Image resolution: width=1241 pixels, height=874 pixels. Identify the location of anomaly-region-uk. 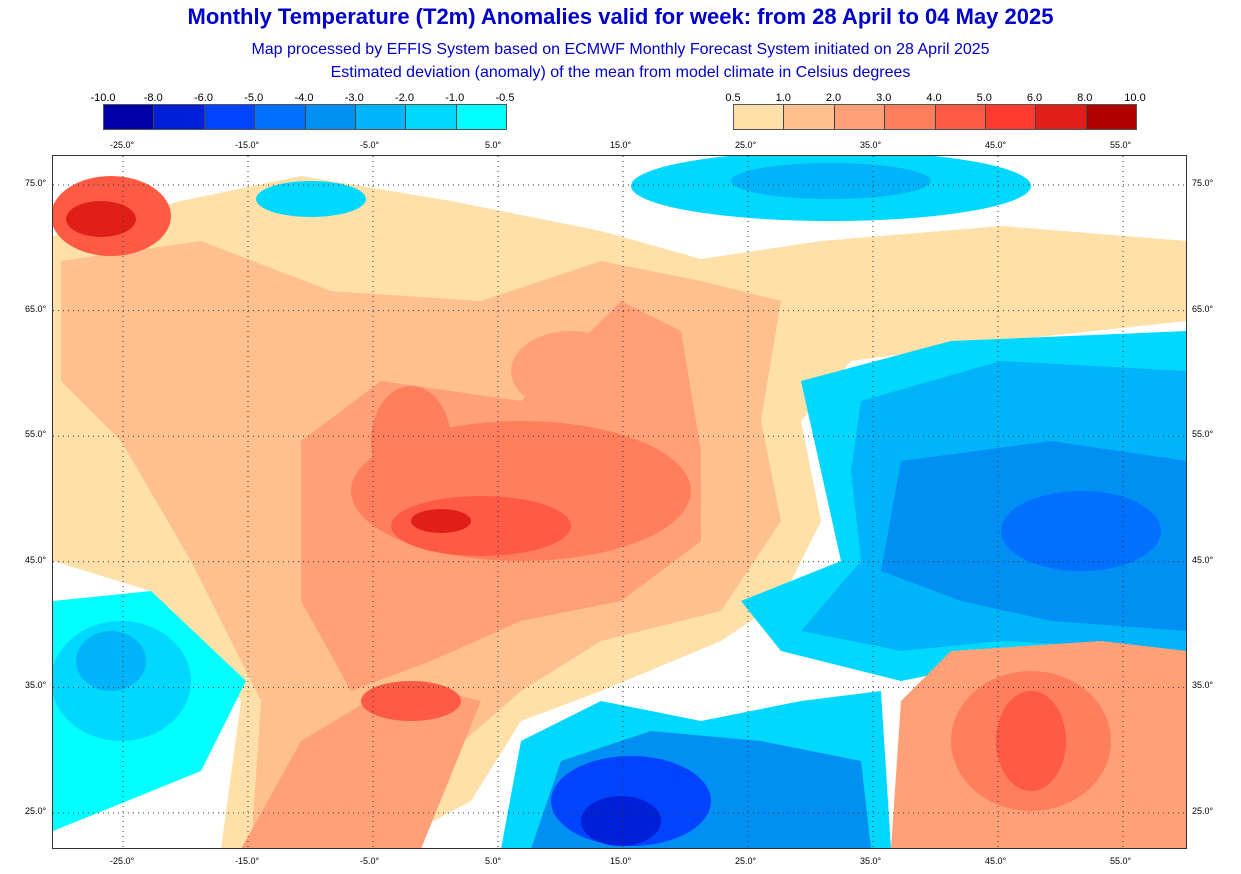
(411, 441).